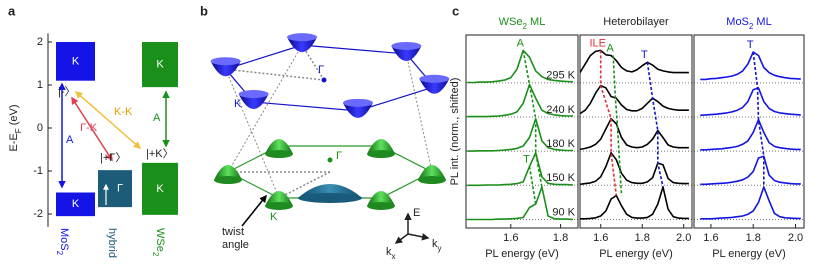 The image size is (830, 272). I want to click on state-label: |+K〉, so click(160, 153).